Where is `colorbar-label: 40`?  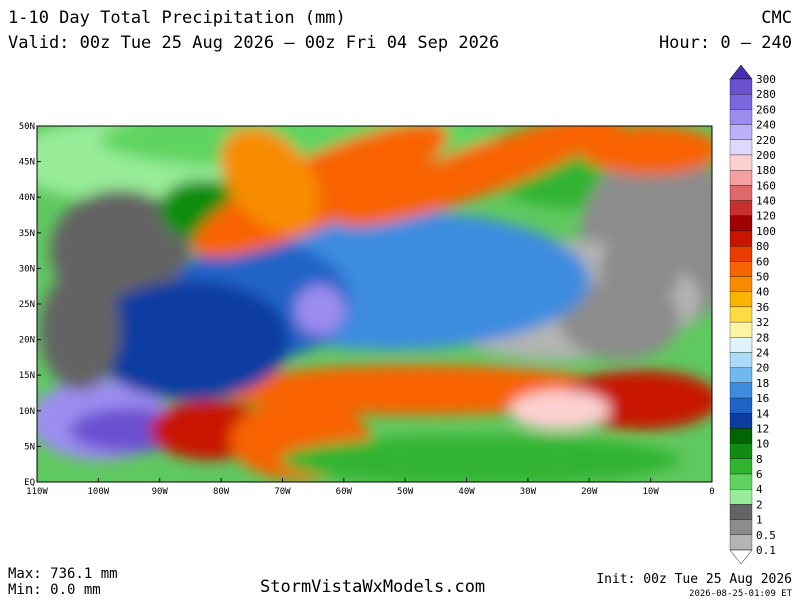
colorbar-label: 40 is located at coordinates (762, 292).